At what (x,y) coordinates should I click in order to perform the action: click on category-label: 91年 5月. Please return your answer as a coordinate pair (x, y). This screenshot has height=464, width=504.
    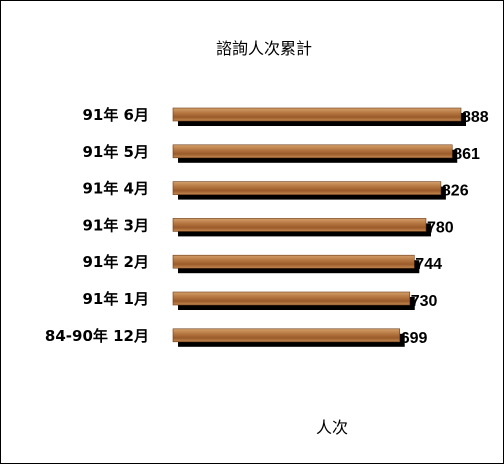
    Looking at the image, I should click on (115, 152).